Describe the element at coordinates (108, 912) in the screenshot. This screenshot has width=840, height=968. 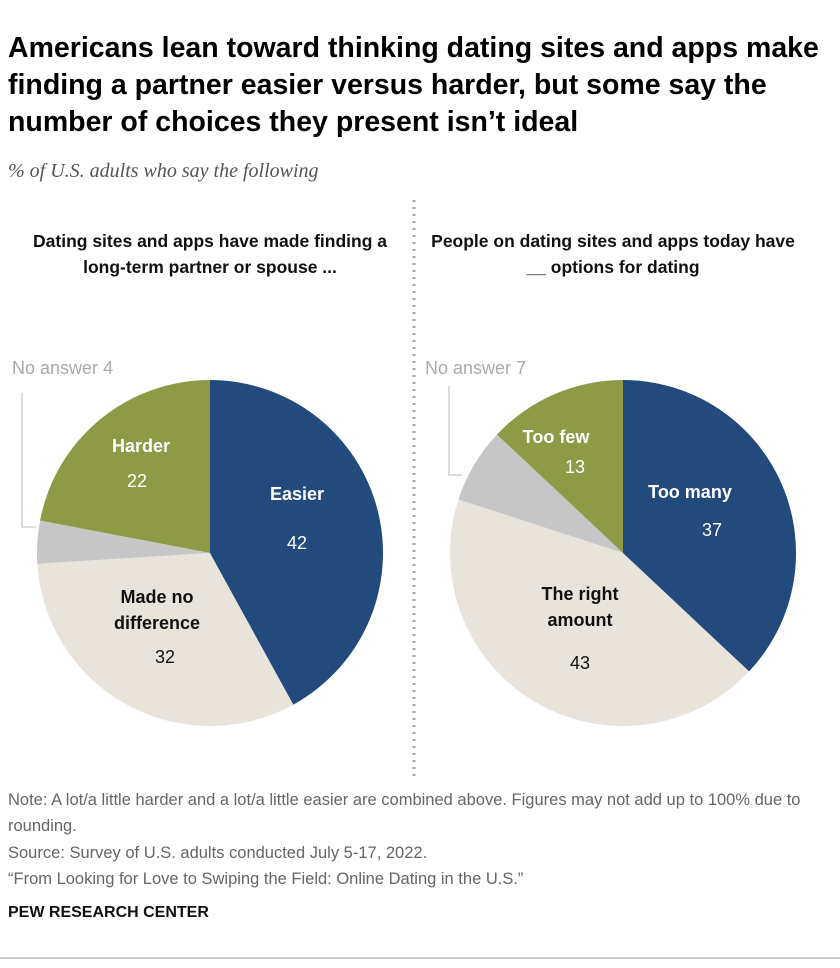
I see `brand: PEW RESEARCH CENTER` at that location.